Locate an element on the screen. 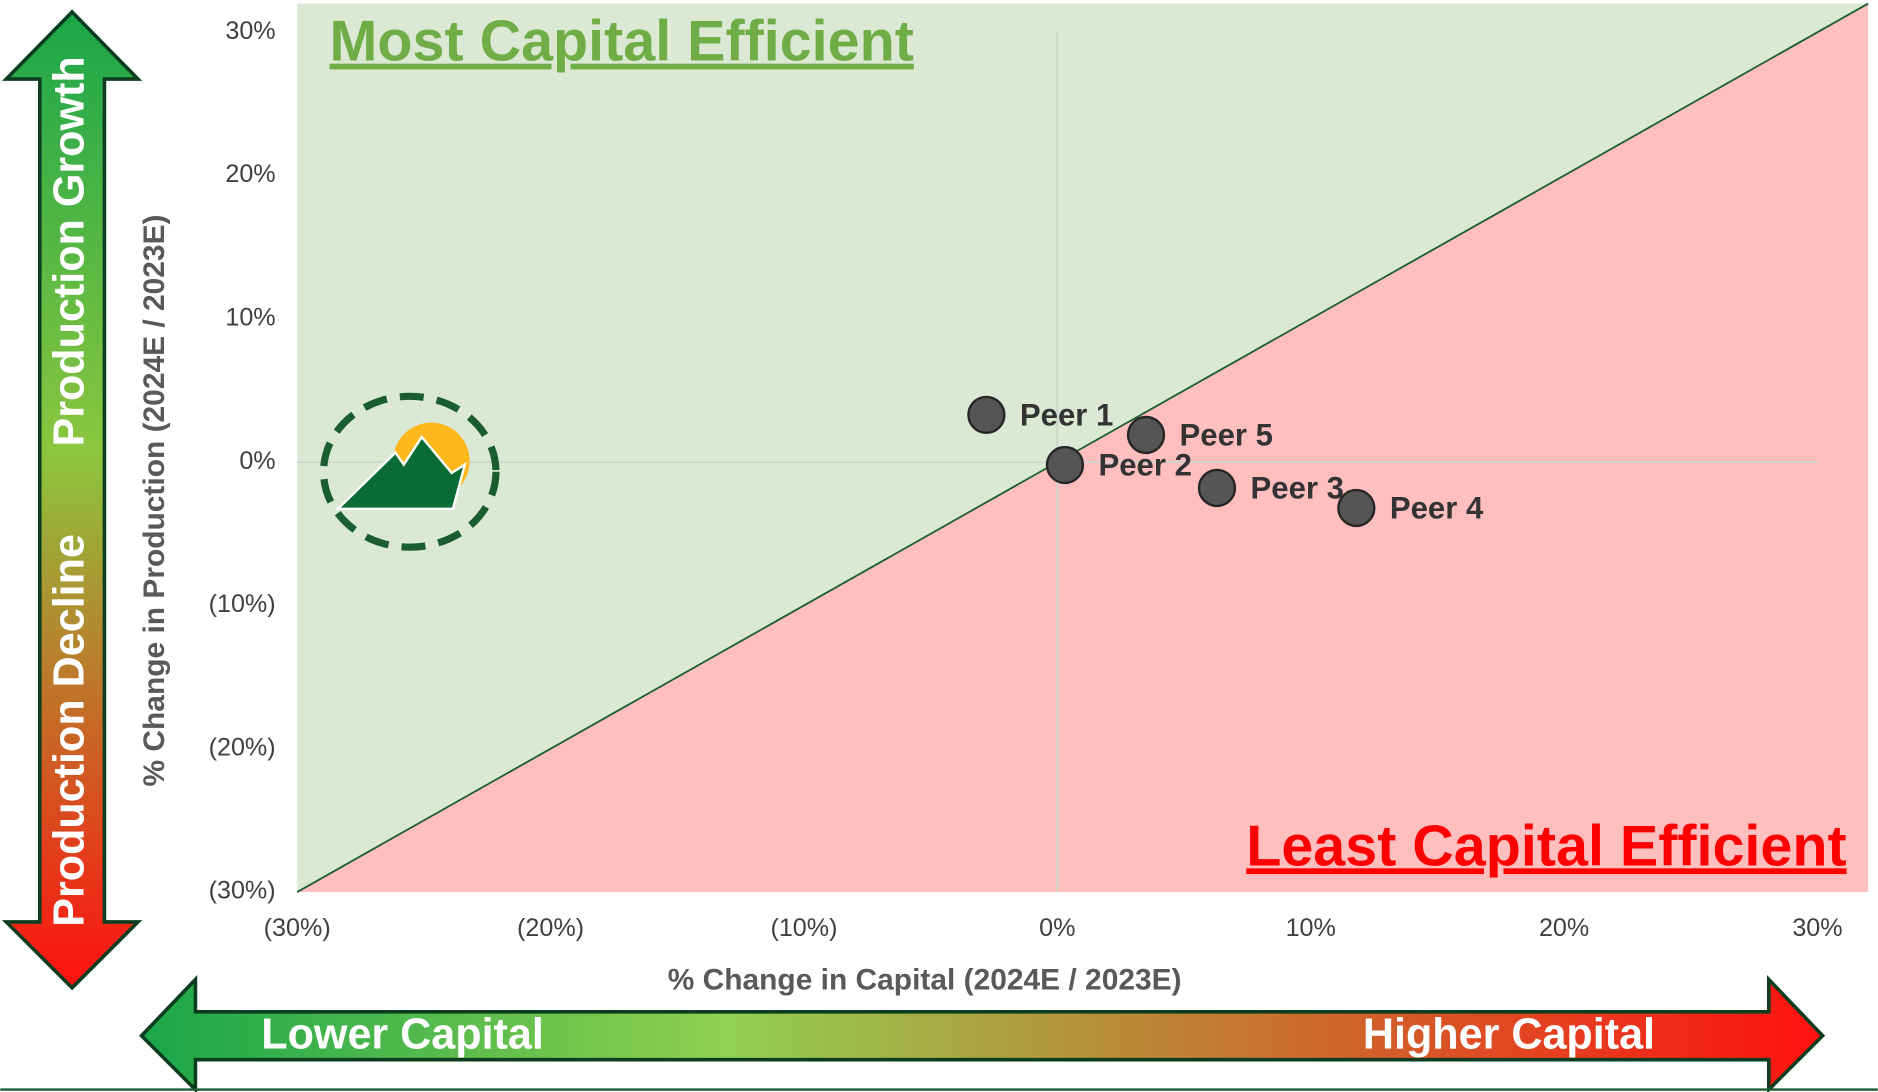 Image resolution: width=1878 pixels, height=1092 pixels. y-tick-label: (20%) is located at coordinates (242, 747).